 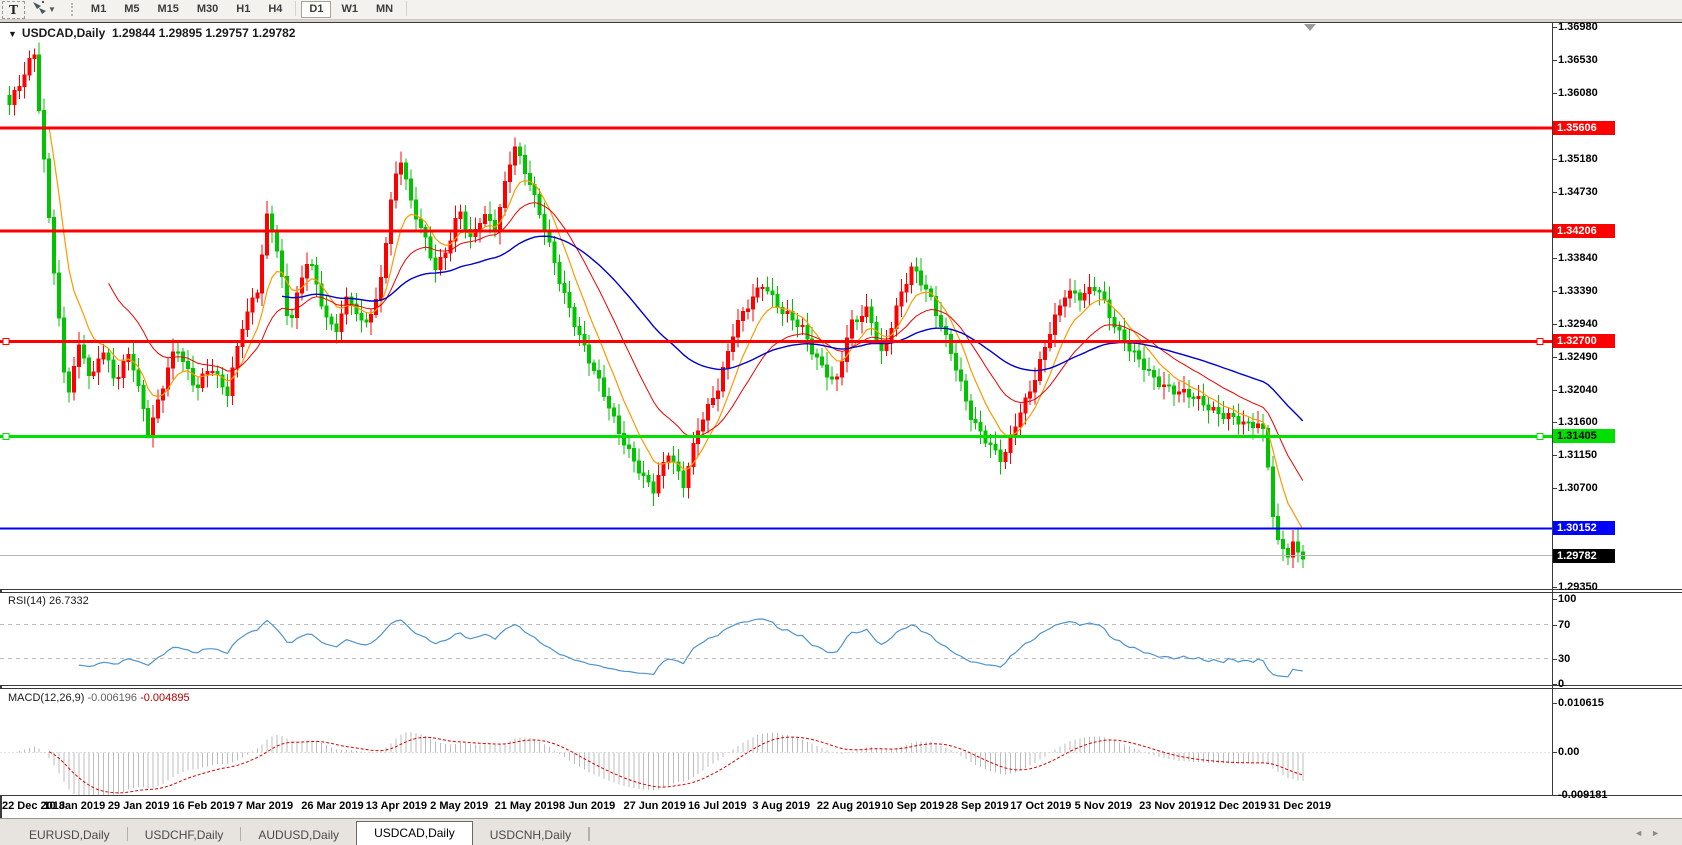 What do you see at coordinates (1235, 806) in the screenshot?
I see `date-label: 12 Dec 2019` at bounding box center [1235, 806].